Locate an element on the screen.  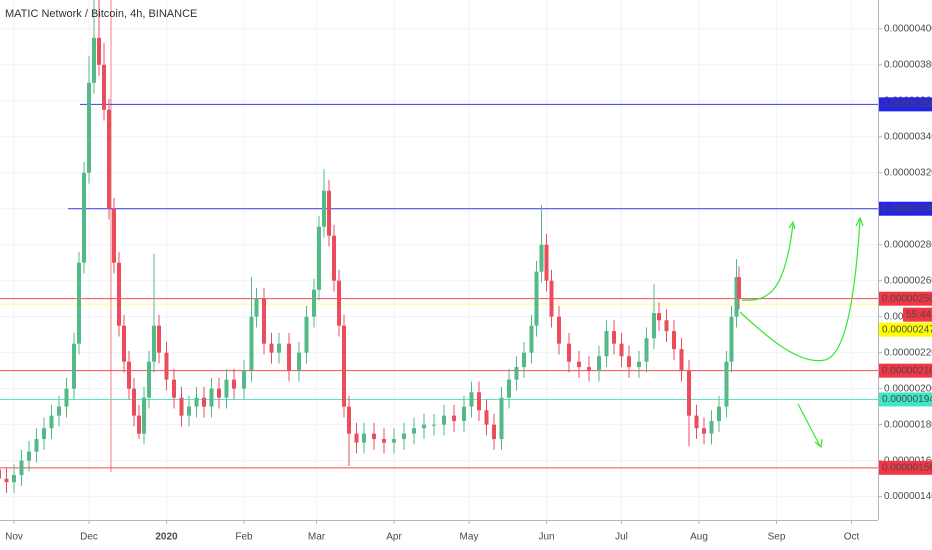
y-tick-label: 0.00000280 is located at coordinates (908, 244).